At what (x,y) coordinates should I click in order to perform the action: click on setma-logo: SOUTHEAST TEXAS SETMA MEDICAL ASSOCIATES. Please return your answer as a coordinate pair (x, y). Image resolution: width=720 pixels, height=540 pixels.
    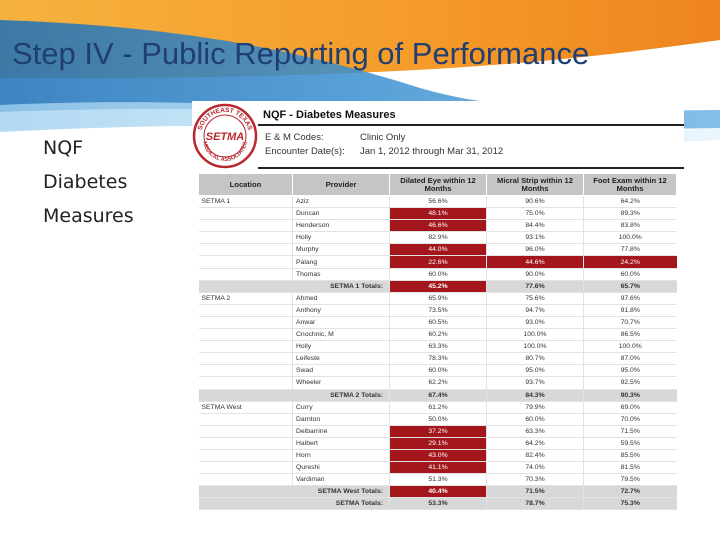
    Looking at the image, I should click on (225, 136).